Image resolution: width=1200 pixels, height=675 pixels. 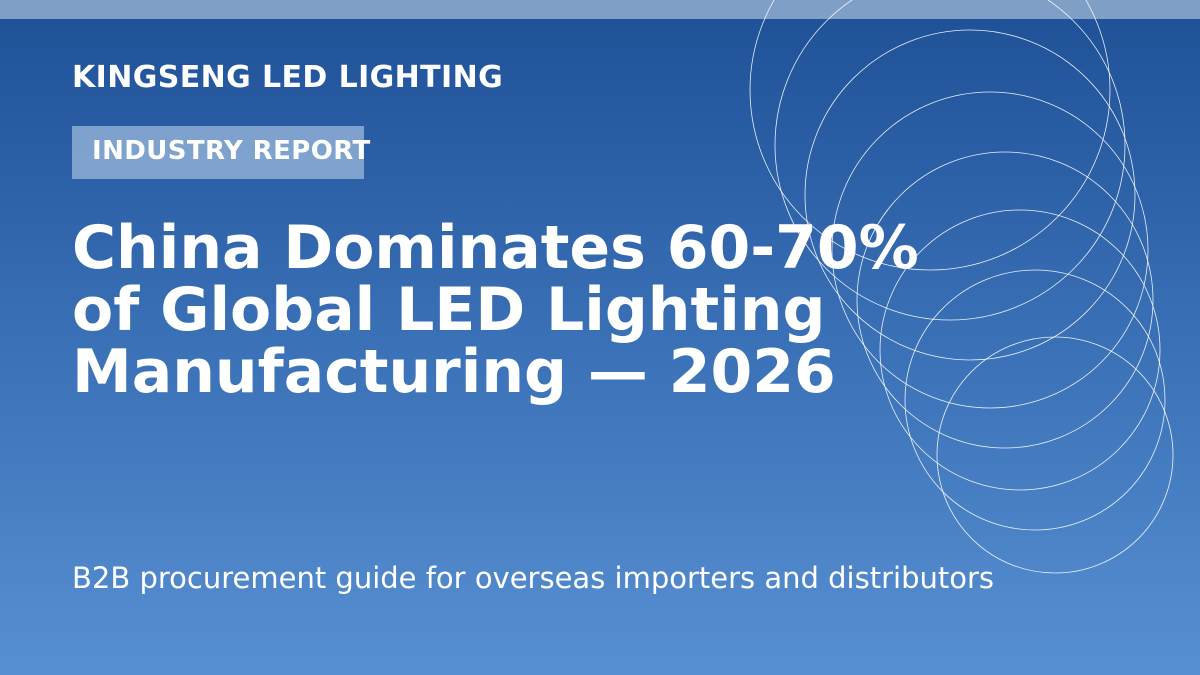 I want to click on headline-line-1: China Dominates 60-70%, so click(x=495, y=248).